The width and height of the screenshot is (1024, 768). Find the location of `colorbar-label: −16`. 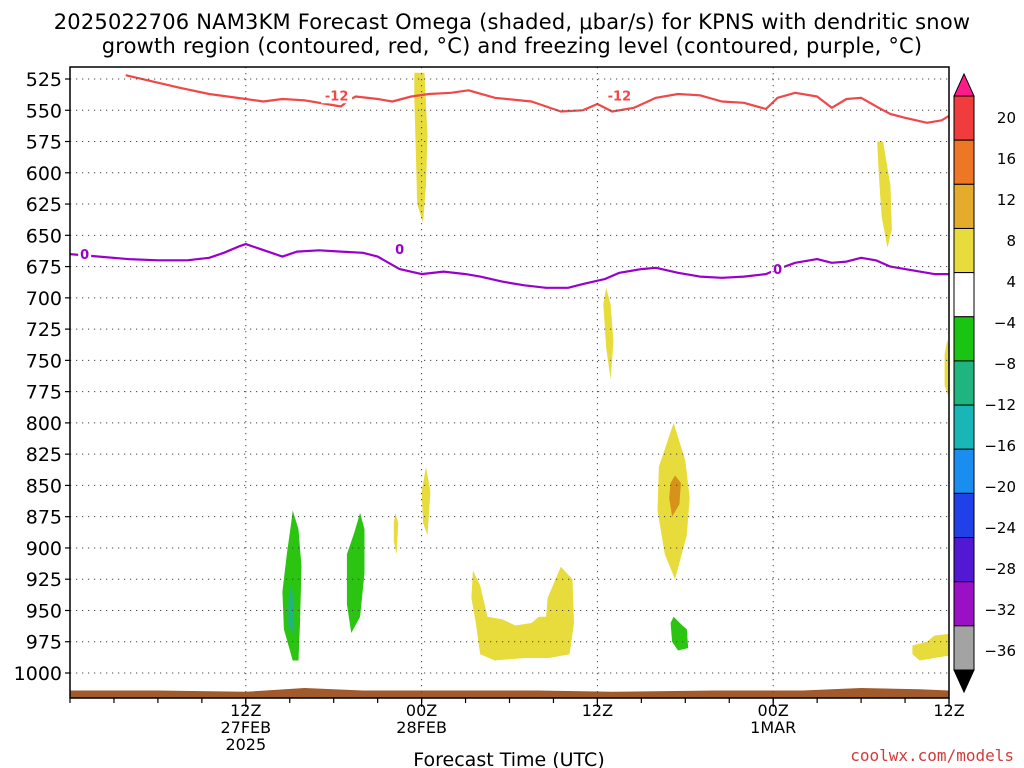

colorbar-label: −16 is located at coordinates (1000, 446).